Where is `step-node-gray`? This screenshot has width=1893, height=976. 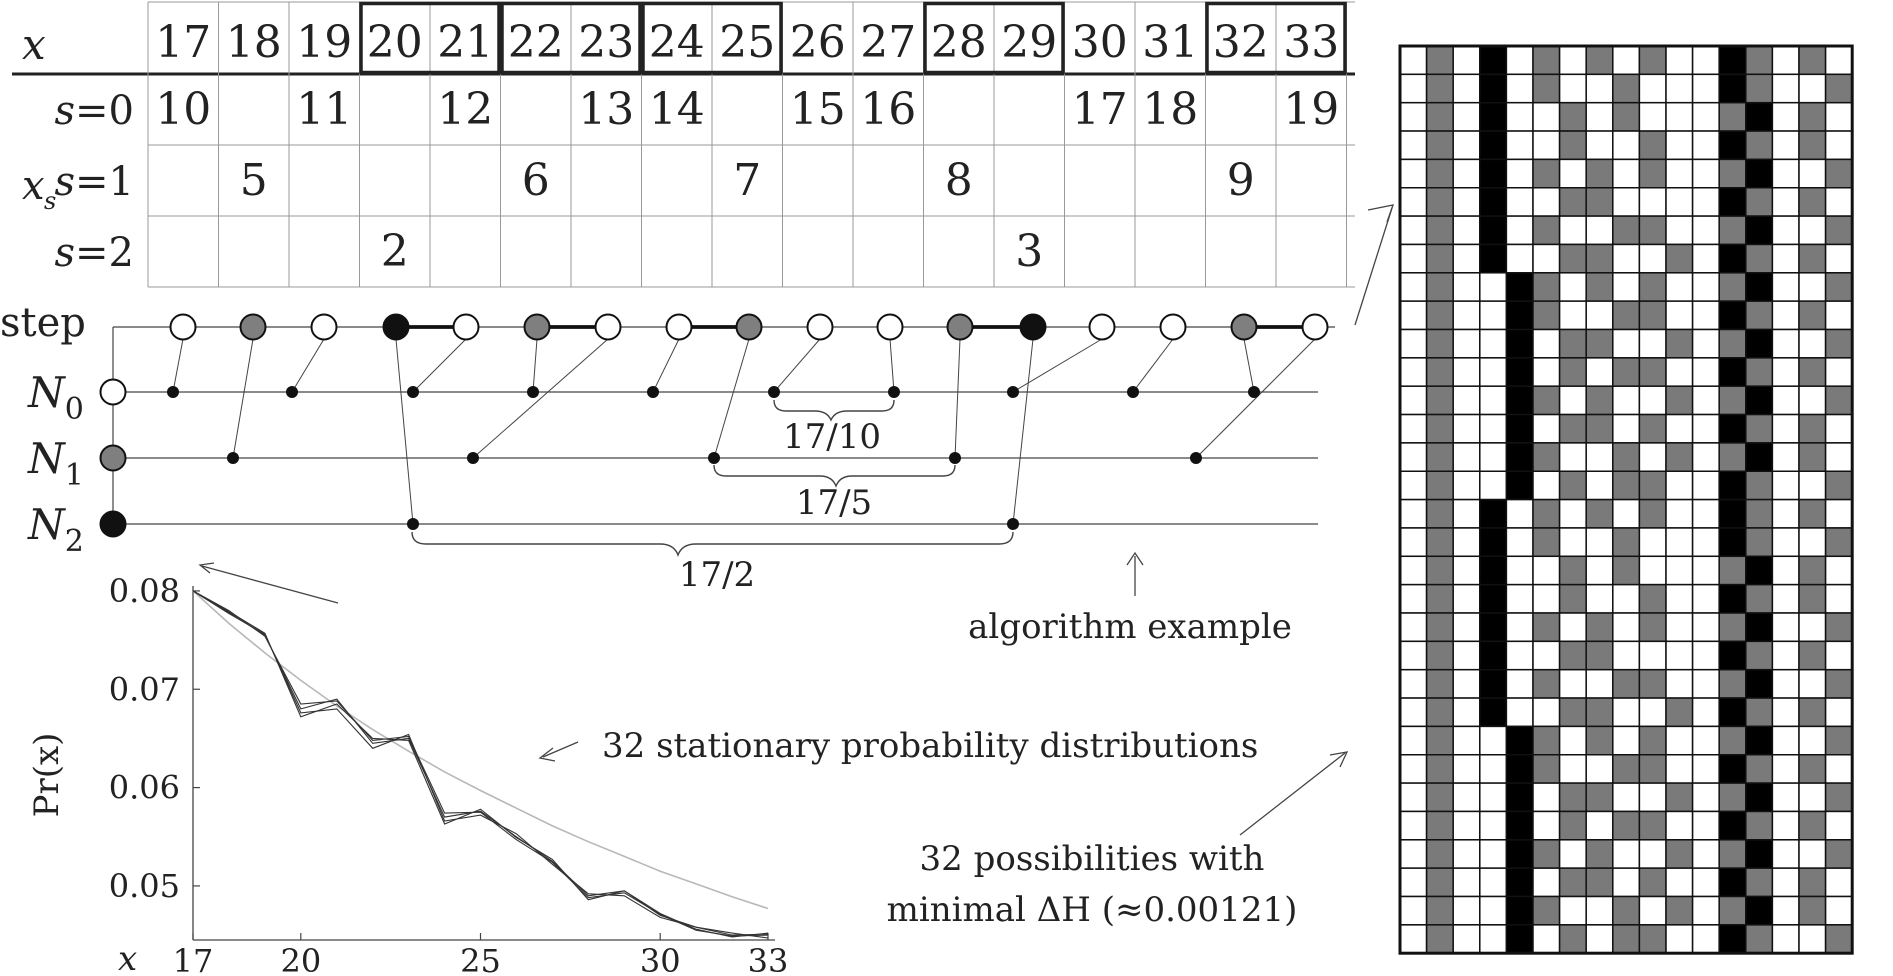
step-node-gray is located at coordinates (1244, 327).